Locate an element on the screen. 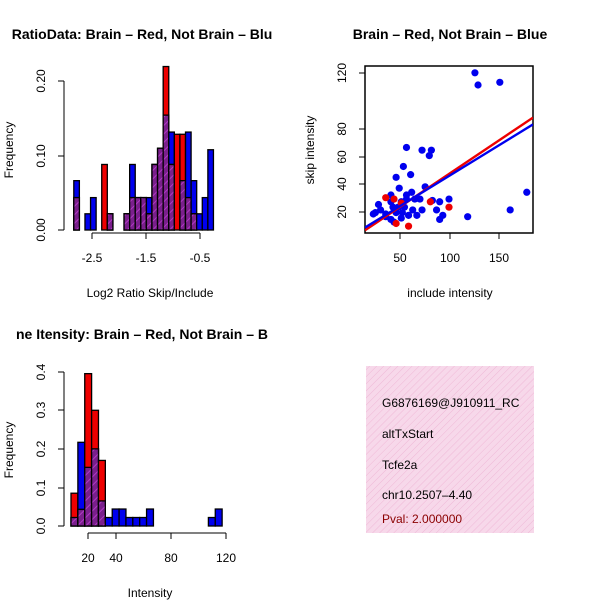 This screenshot has height=600, width=600. info-pval: Pval: 2.000000 is located at coordinates (422, 519).